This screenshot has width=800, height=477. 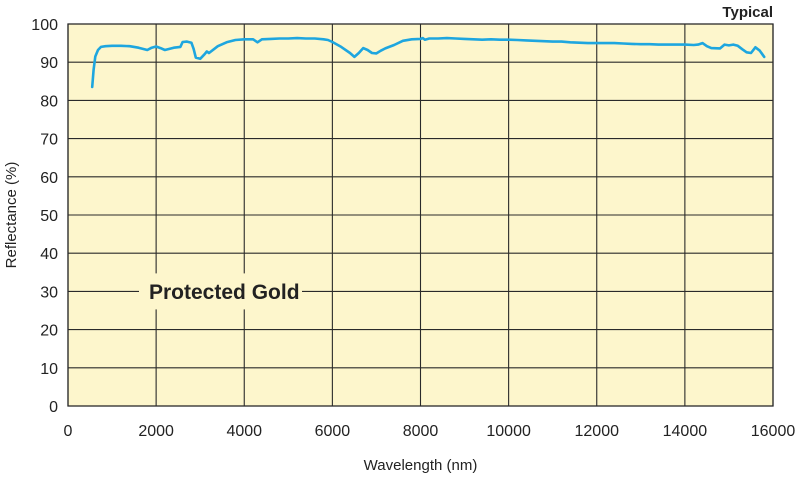 What do you see at coordinates (44, 25) in the screenshot?
I see `y-tick-label: 100` at bounding box center [44, 25].